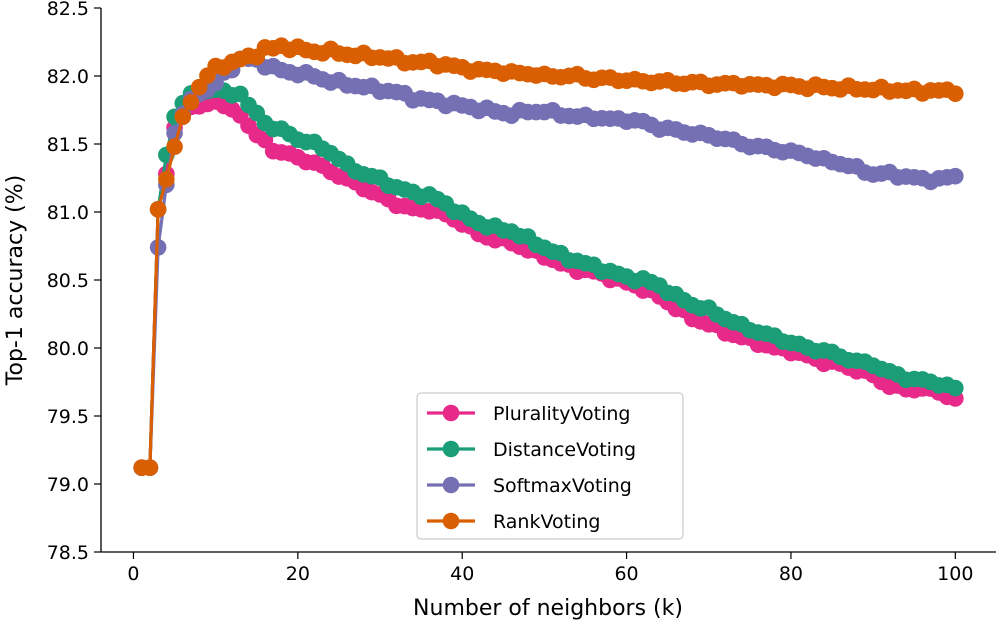  What do you see at coordinates (68, 77) in the screenshot?
I see `y-tick-label: 82.0` at bounding box center [68, 77].